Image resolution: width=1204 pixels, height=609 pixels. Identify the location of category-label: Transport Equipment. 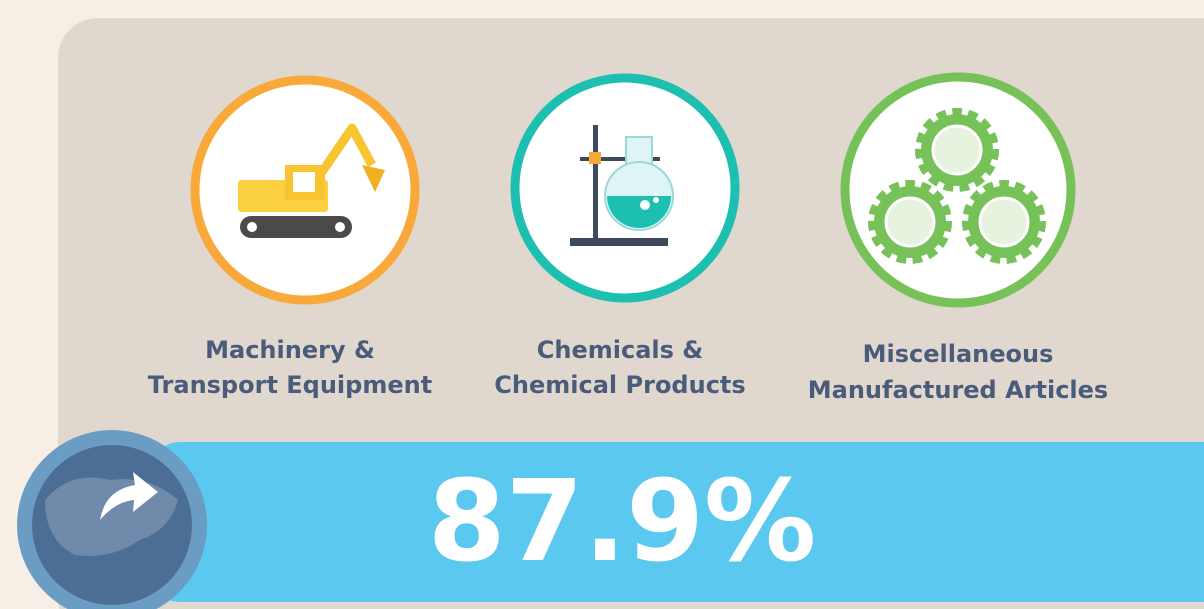
(290, 385).